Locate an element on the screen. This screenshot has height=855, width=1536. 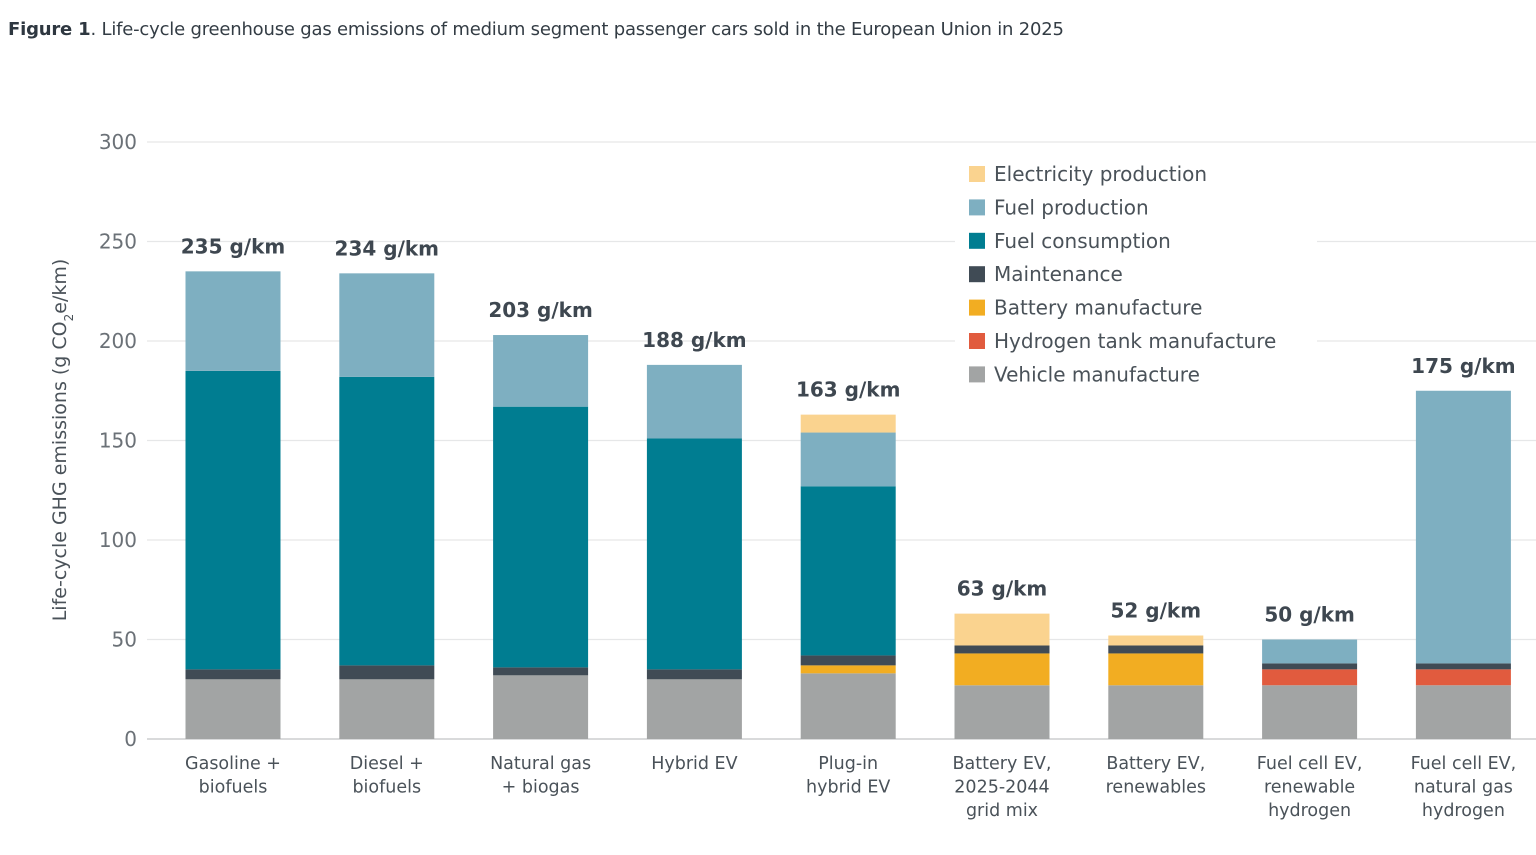
total-label: 175 g/km is located at coordinates (1463, 366).